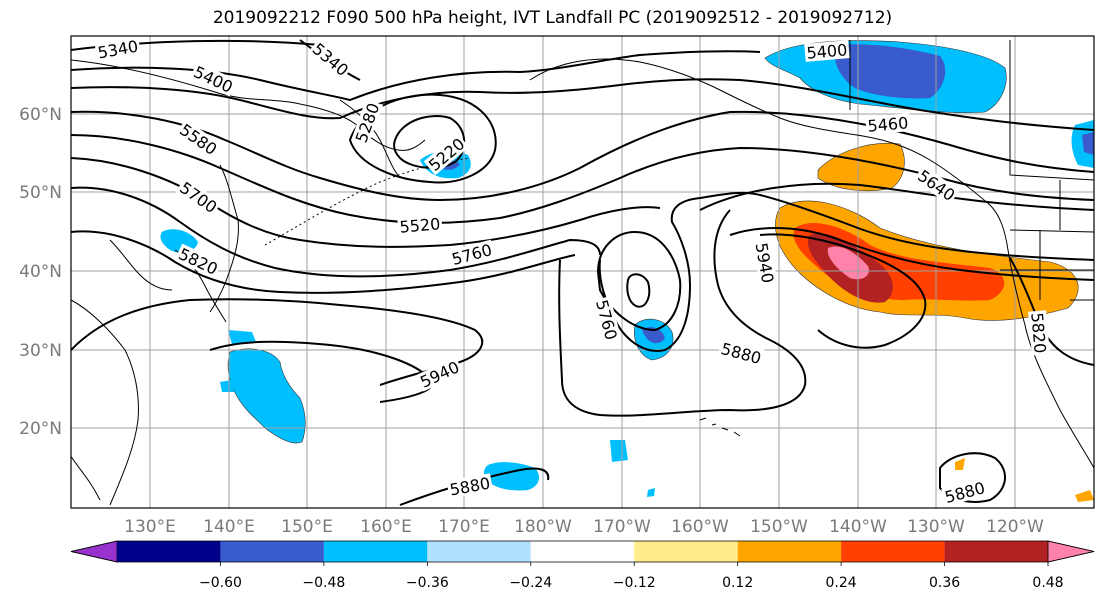 Image resolution: width=1105 pixels, height=601 pixels. Describe the element at coordinates (622, 527) in the screenshot. I see `lon-label: 170°W` at that location.